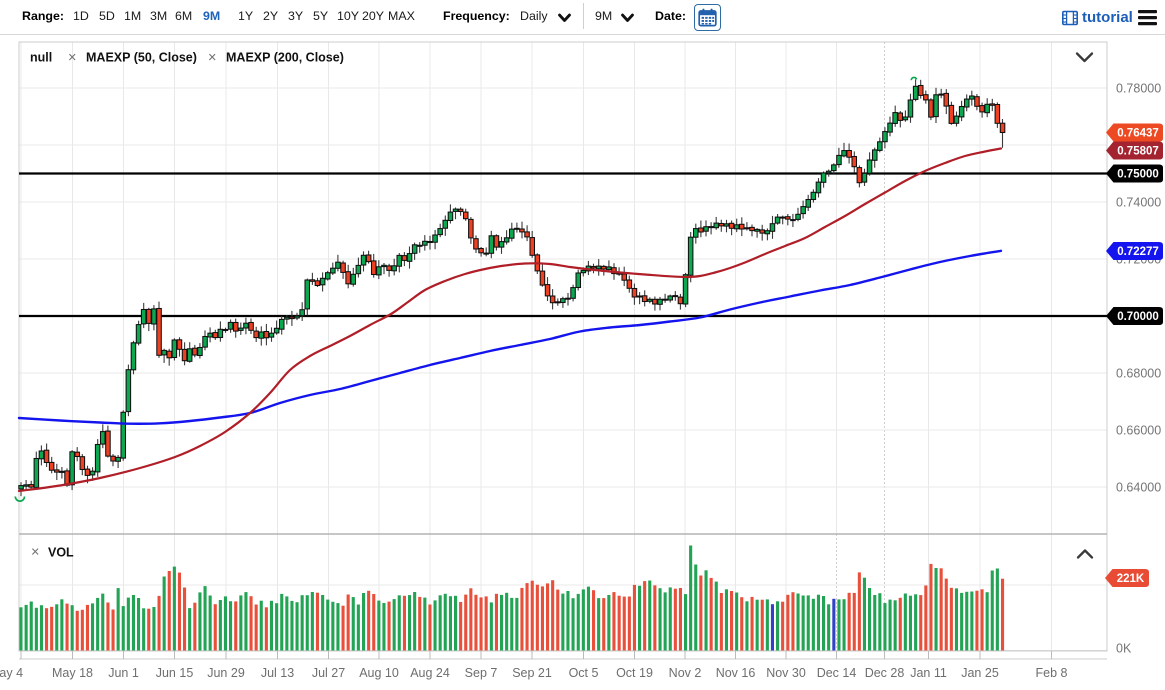 This screenshot has width=1165, height=690. What do you see at coordinates (277, 673) in the screenshot?
I see `svg-text: Jul 13` at bounding box center [277, 673].